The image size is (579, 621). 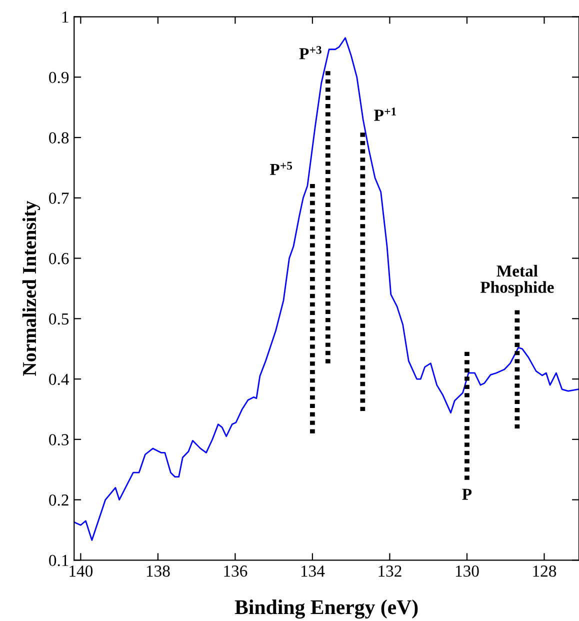 What do you see at coordinates (236, 571) in the screenshot?
I see `x-tick-label: 136` at bounding box center [236, 571].